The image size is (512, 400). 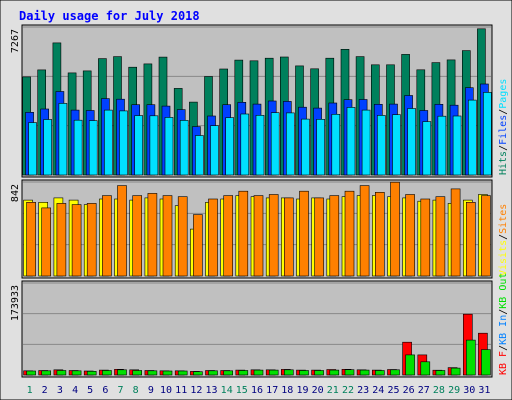 I want to click on x-tick-label-3: 3, so click(x=60, y=390).